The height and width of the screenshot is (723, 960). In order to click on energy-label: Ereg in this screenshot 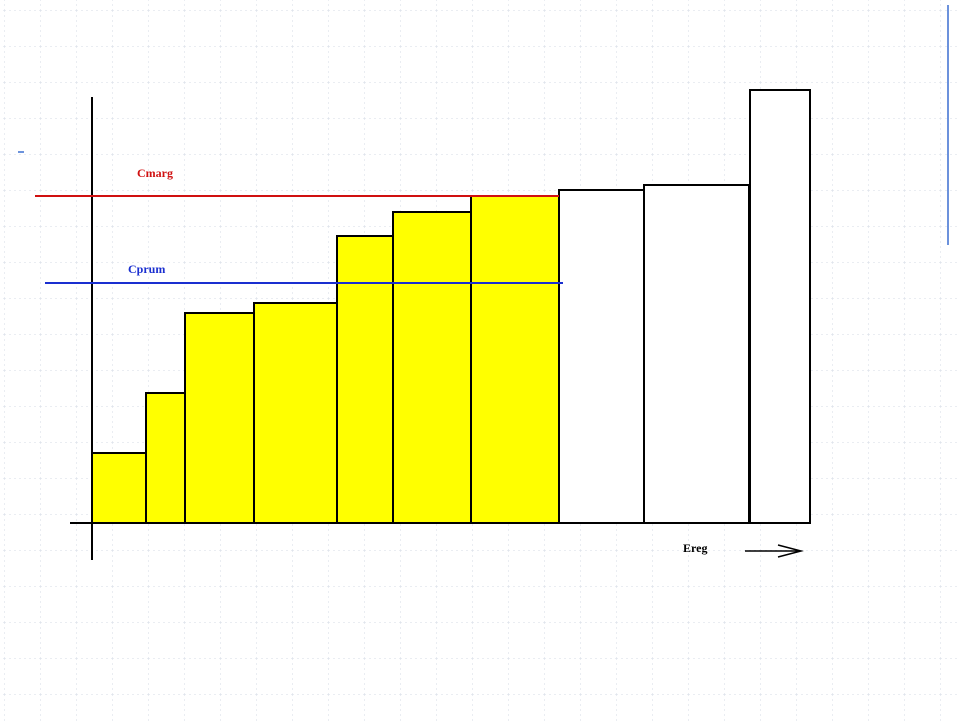, I will do `click(695, 548)`.